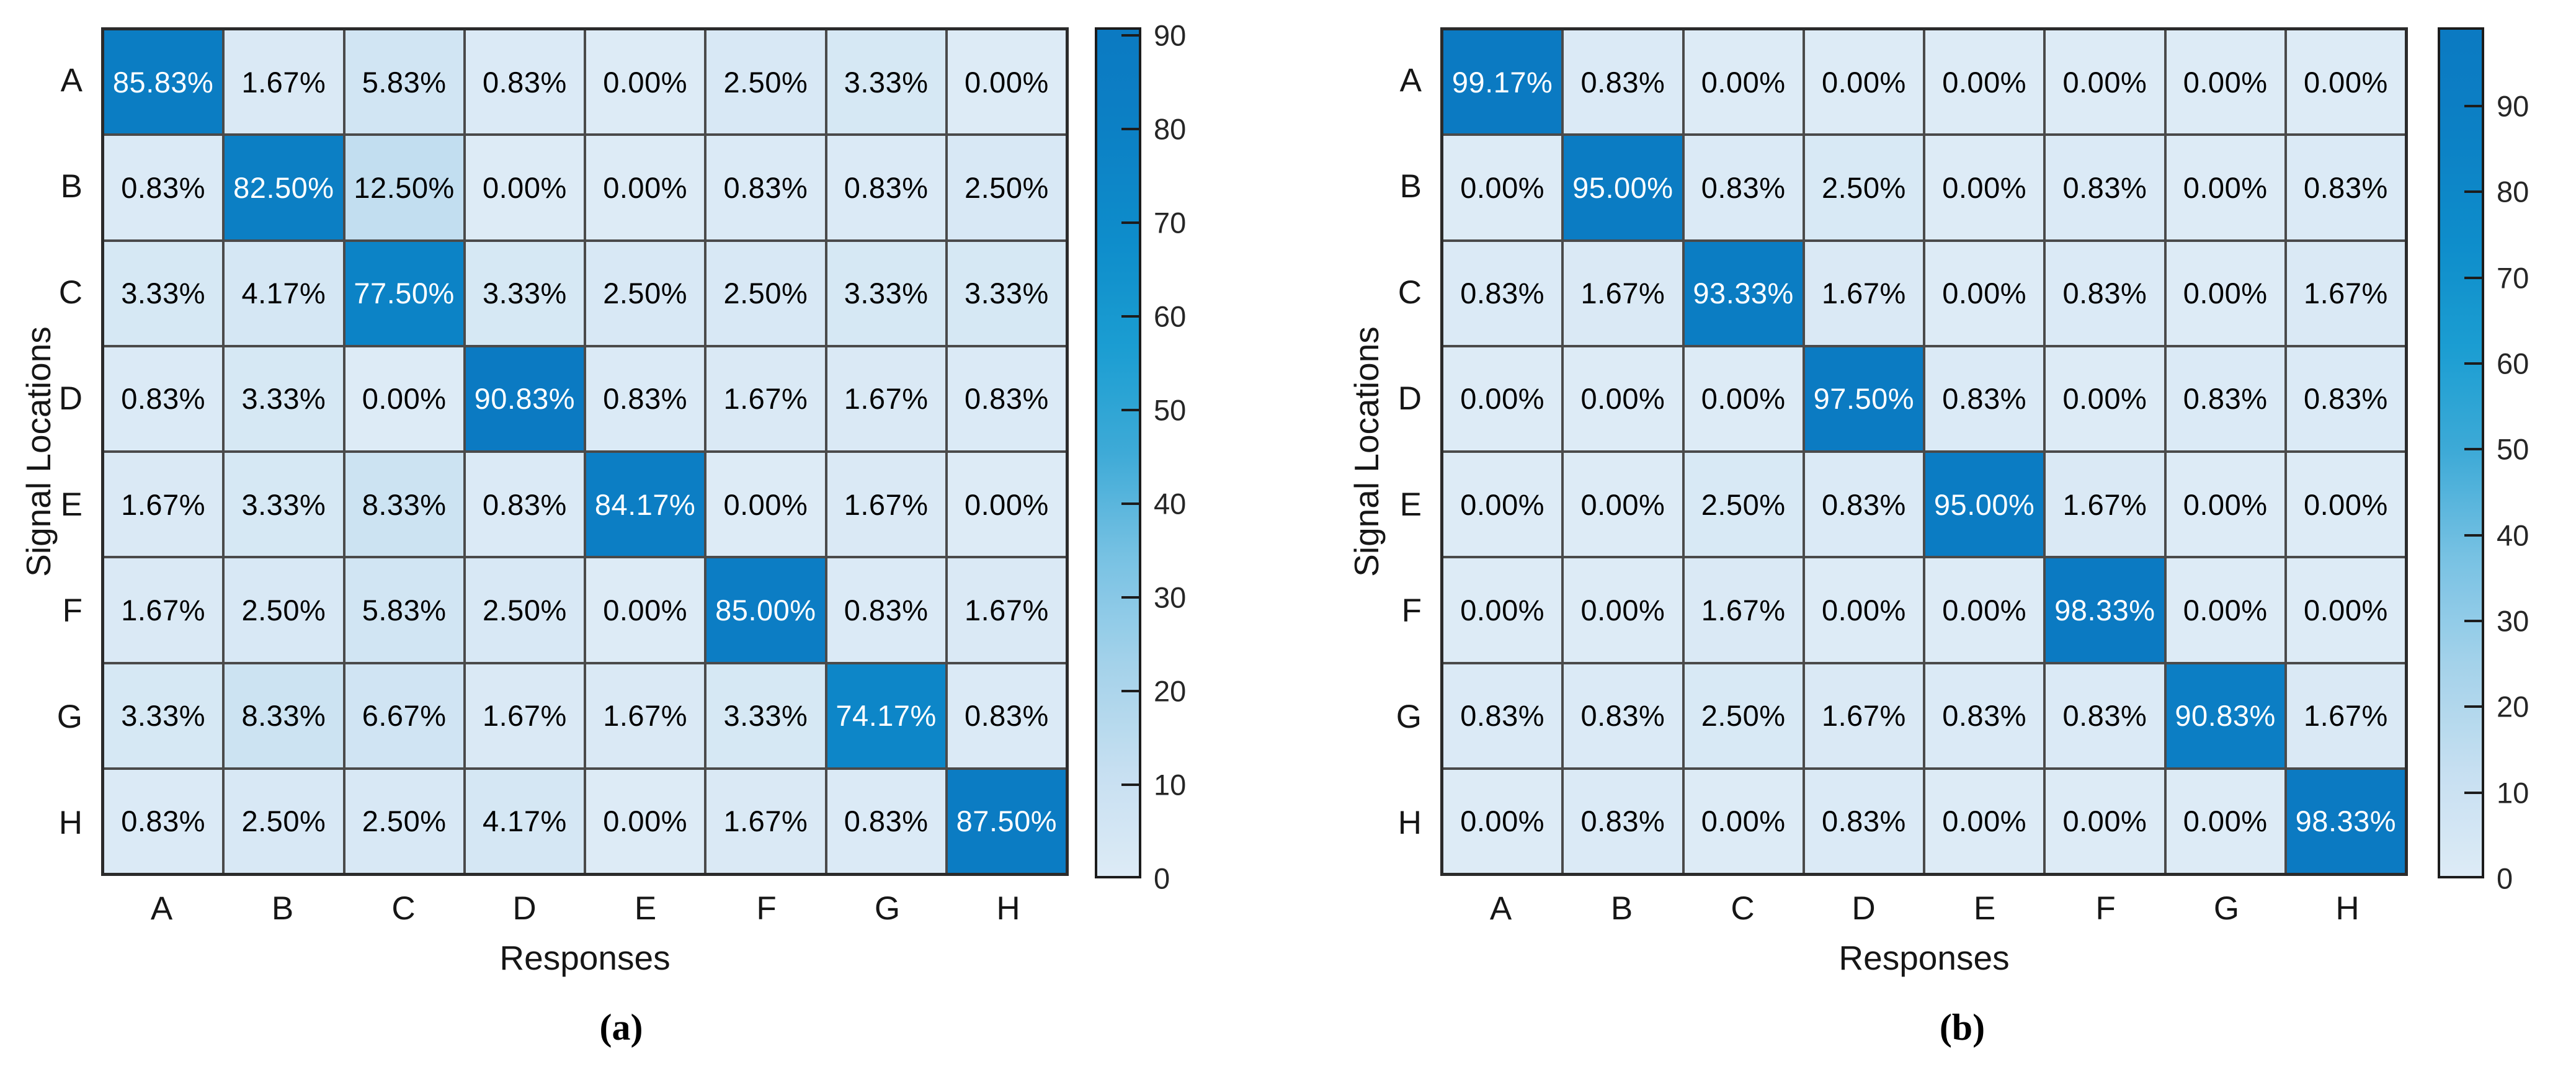  I want to click on heatmap-cell: 95.00%, so click(1623, 188).